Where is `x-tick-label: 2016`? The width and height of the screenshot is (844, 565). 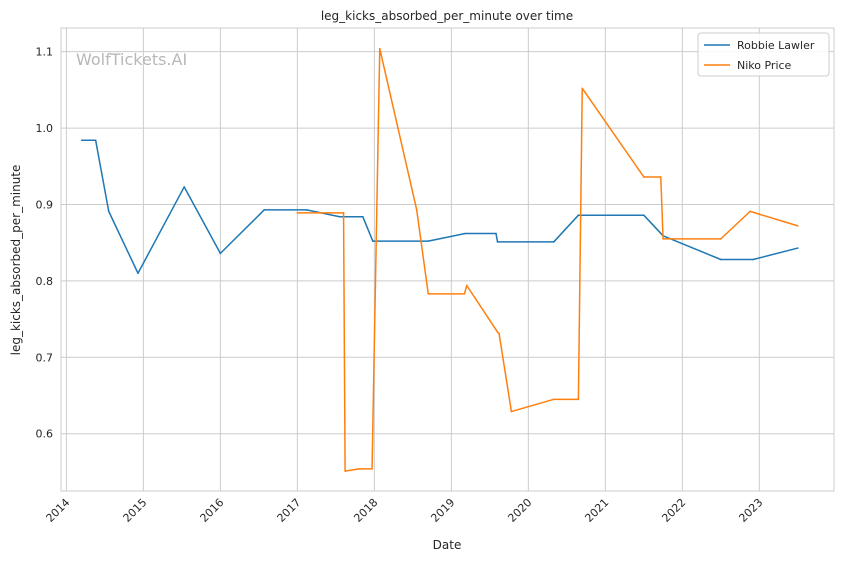 x-tick-label: 2016 is located at coordinates (212, 510).